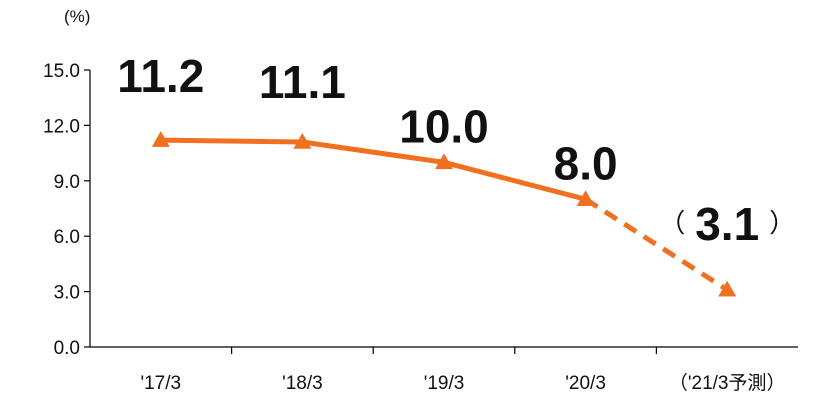  Describe the element at coordinates (444, 126) in the screenshot. I see `data-label: 10.0` at that location.